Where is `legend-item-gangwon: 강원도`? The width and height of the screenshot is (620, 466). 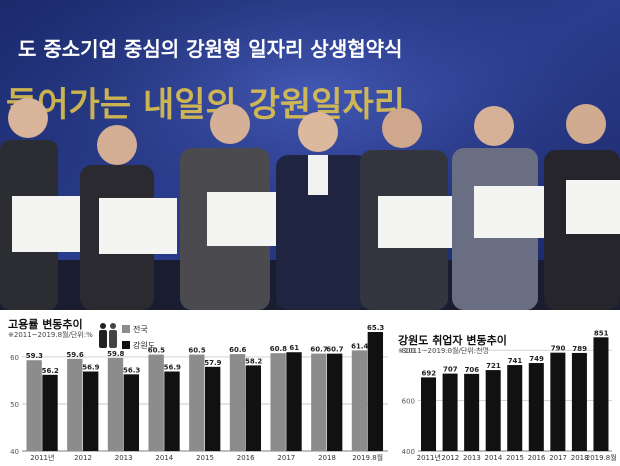 legend-item-gangwon: 강원도 is located at coordinates (138, 345).